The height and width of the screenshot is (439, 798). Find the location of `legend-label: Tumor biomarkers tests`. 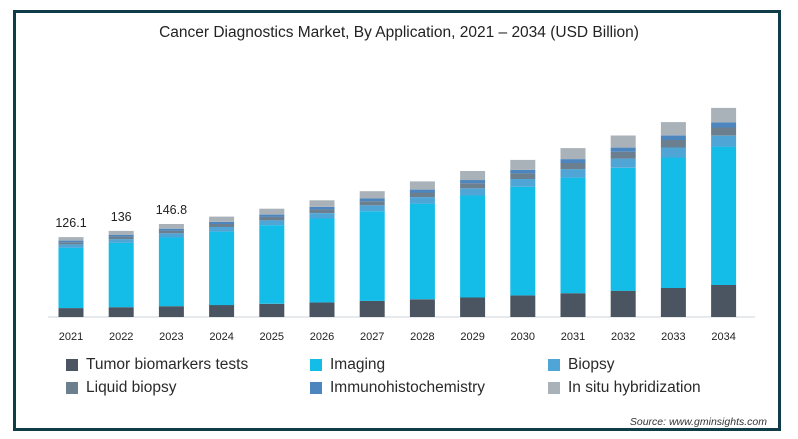

legend-label: Tumor biomarkers tests is located at coordinates (167, 364).